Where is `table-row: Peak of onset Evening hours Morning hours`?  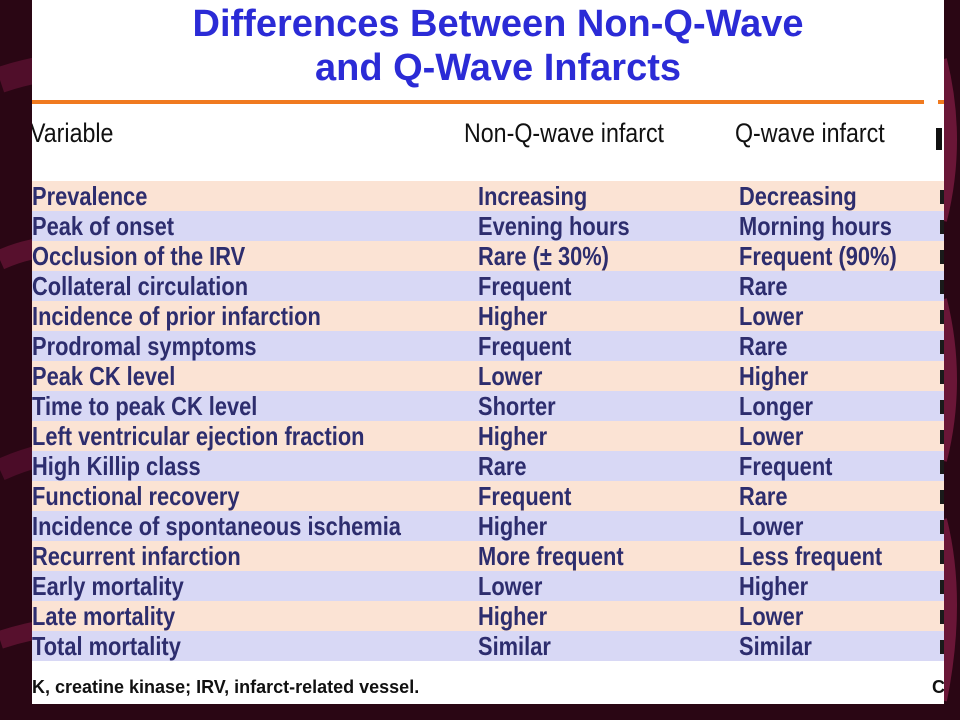 table-row: Peak of onset Evening hours Morning hours is located at coordinates (488, 226).